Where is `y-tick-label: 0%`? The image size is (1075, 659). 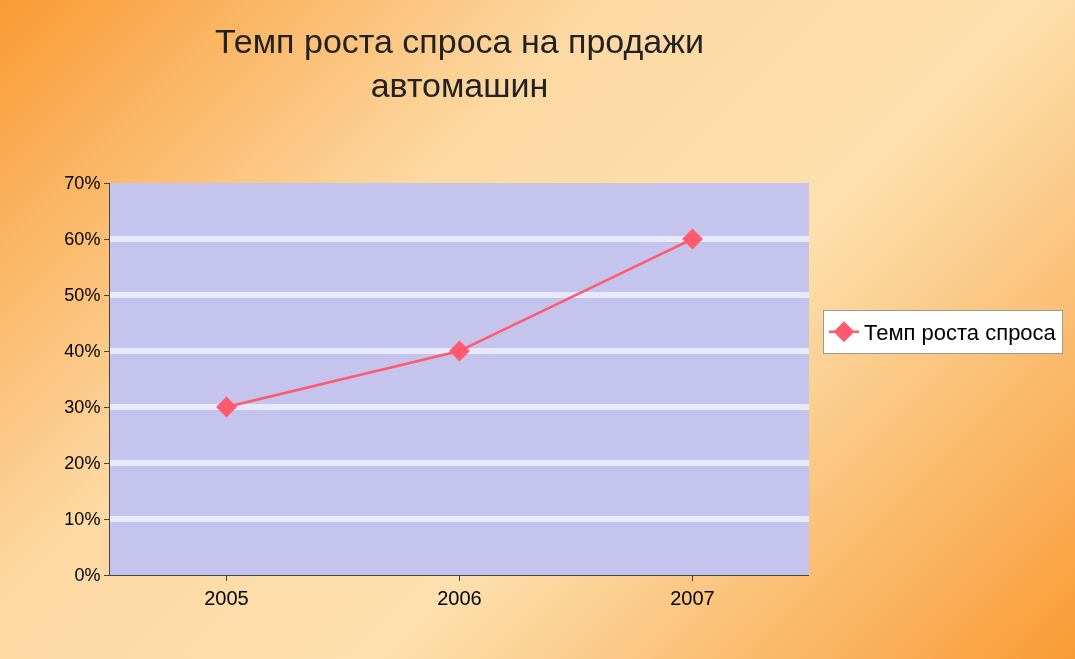
y-tick-label: 0% is located at coordinates (87, 575).